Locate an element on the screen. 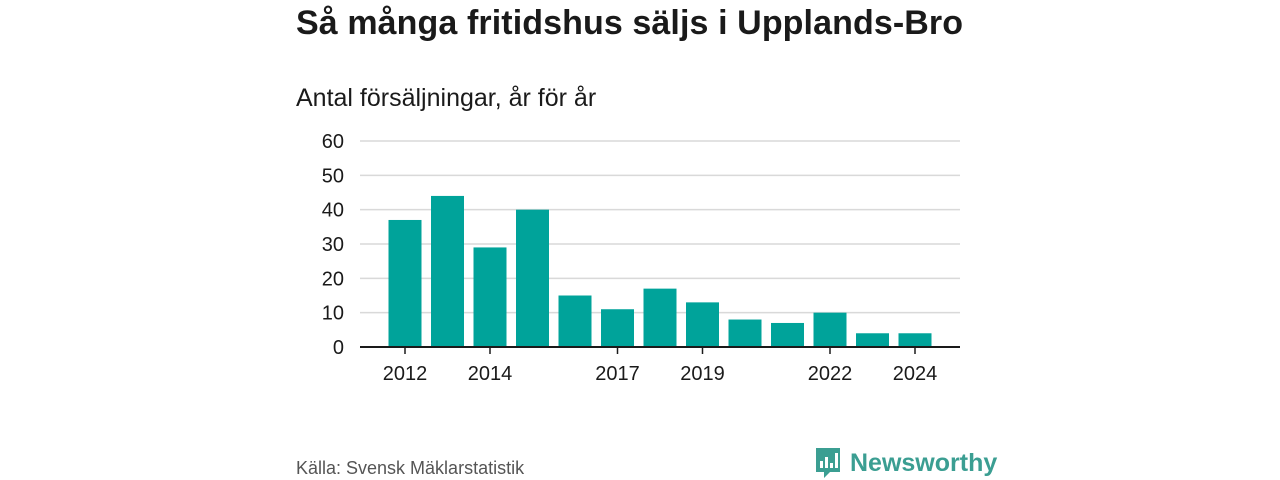  y-tick-label: 50 is located at coordinates (333, 176).